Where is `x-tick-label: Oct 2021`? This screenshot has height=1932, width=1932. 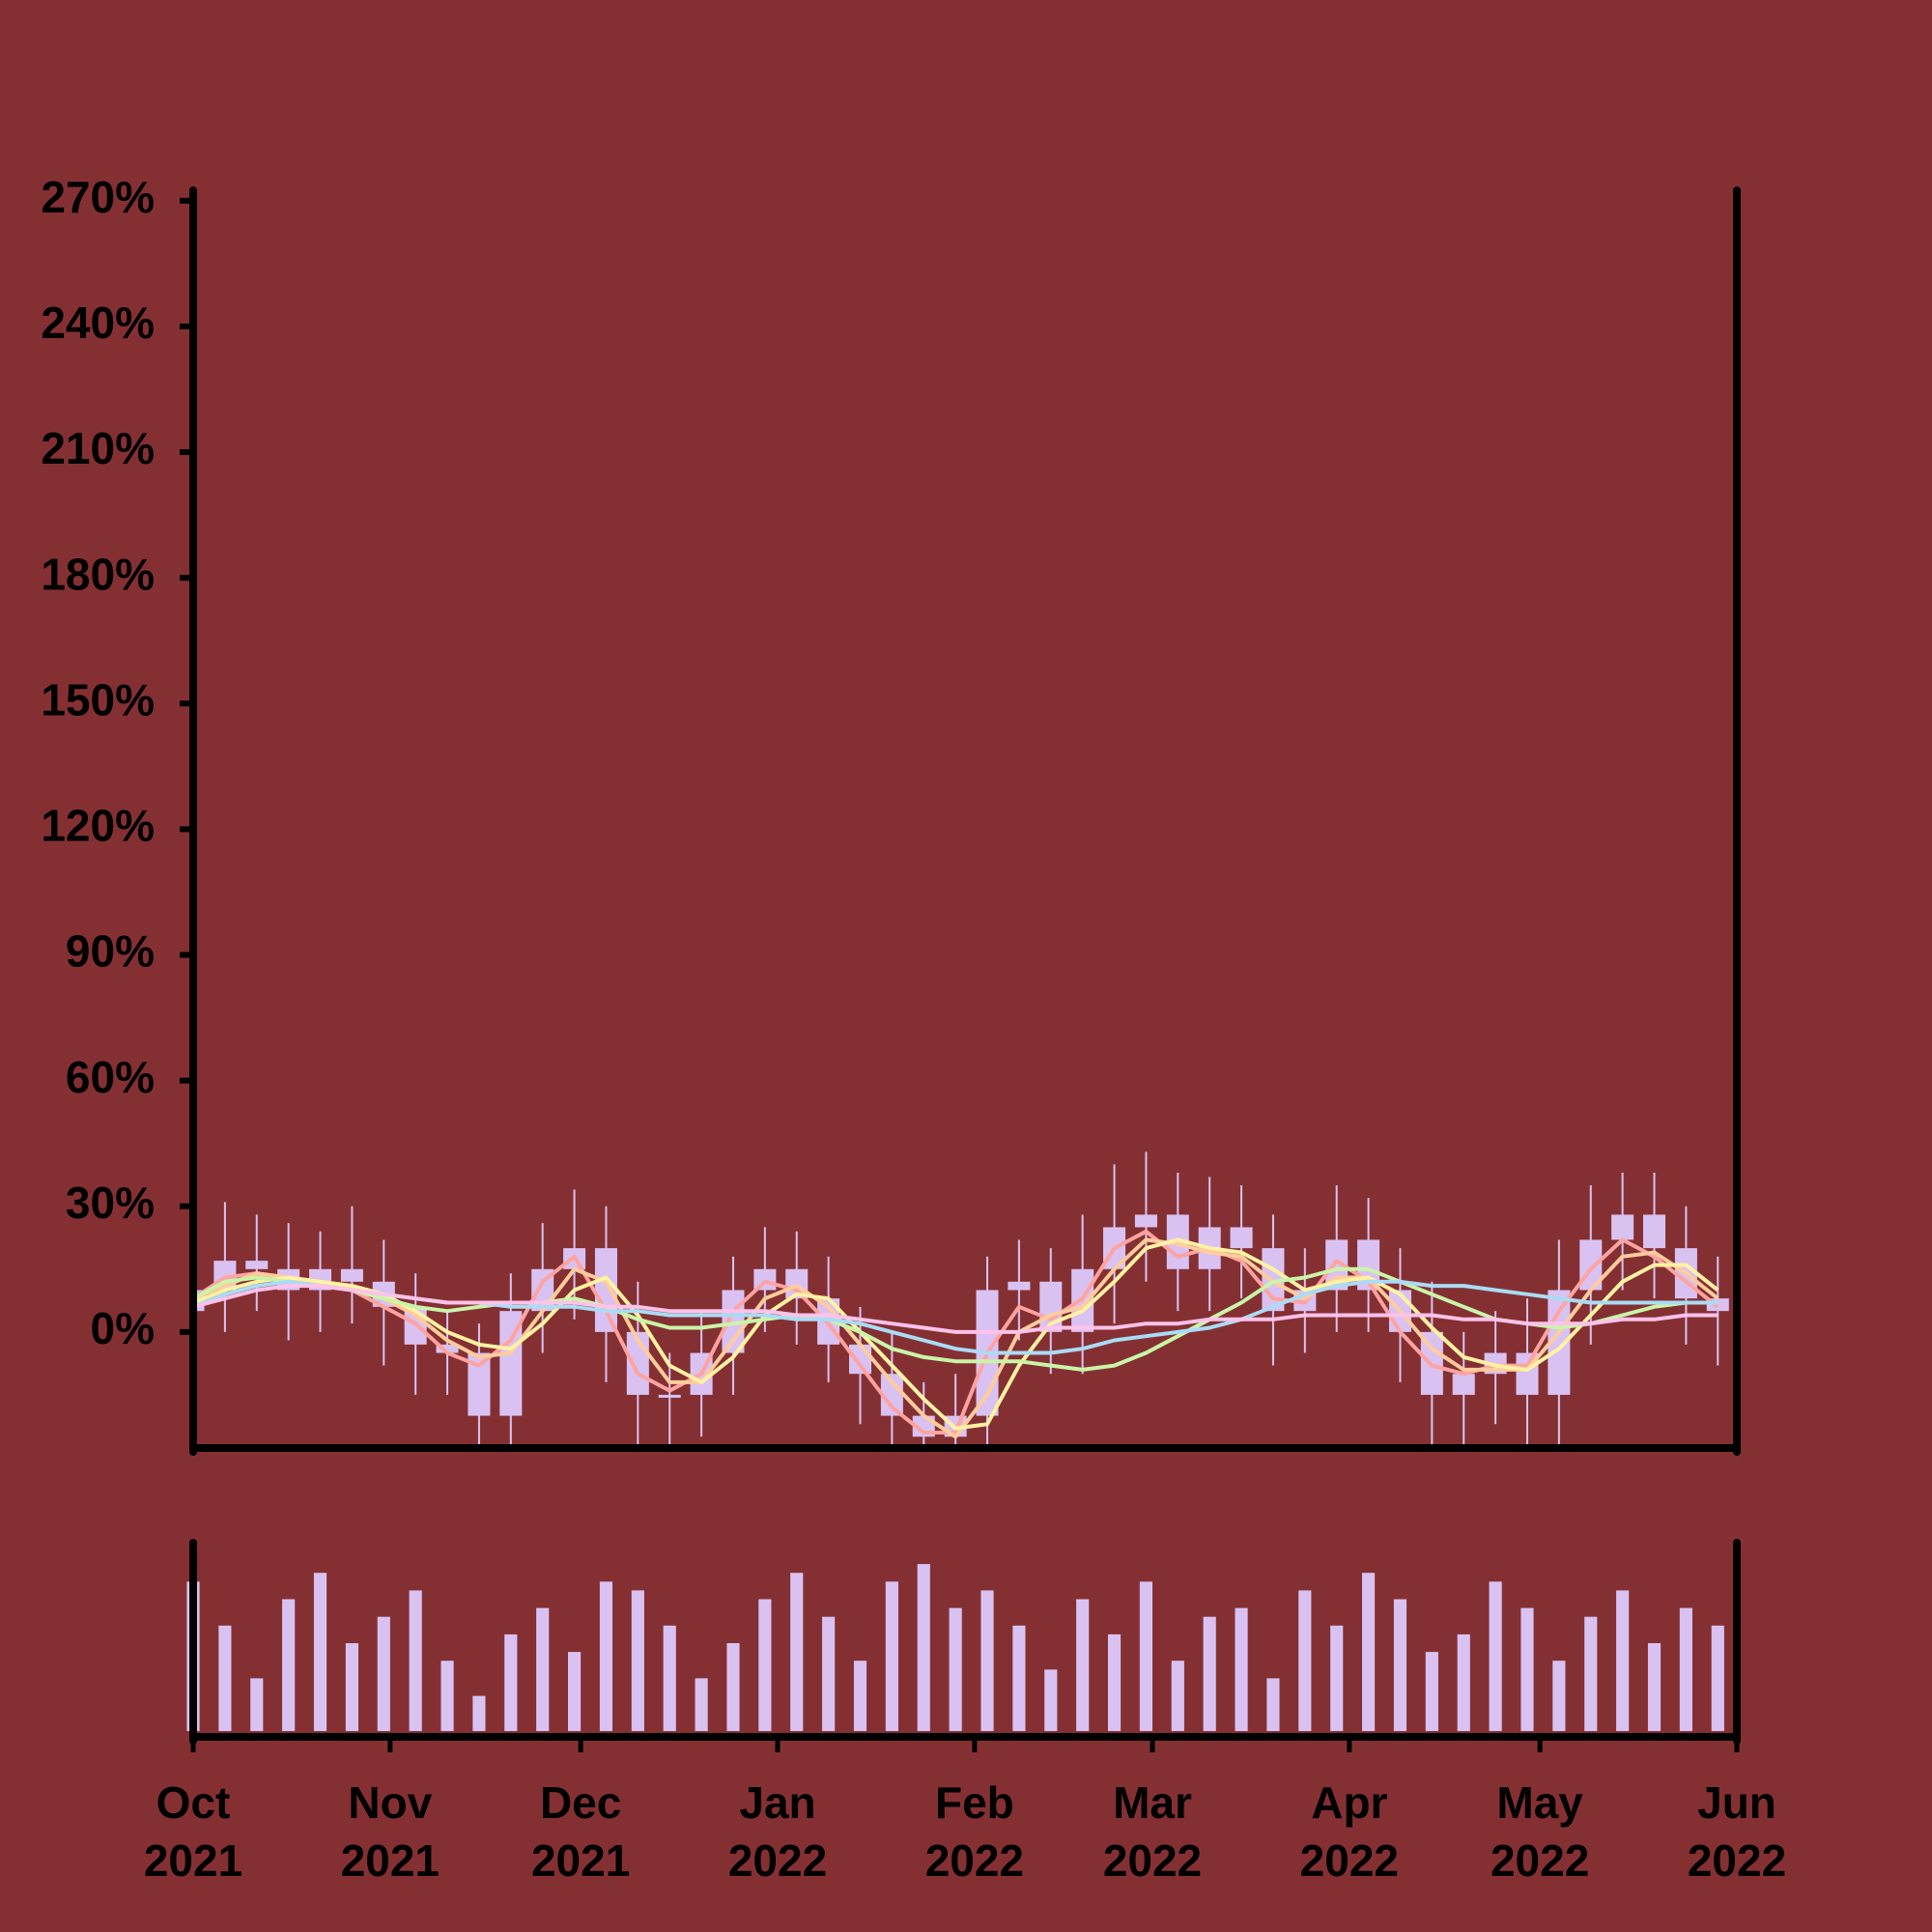 x-tick-label: Oct 2021 is located at coordinates (193, 1831).